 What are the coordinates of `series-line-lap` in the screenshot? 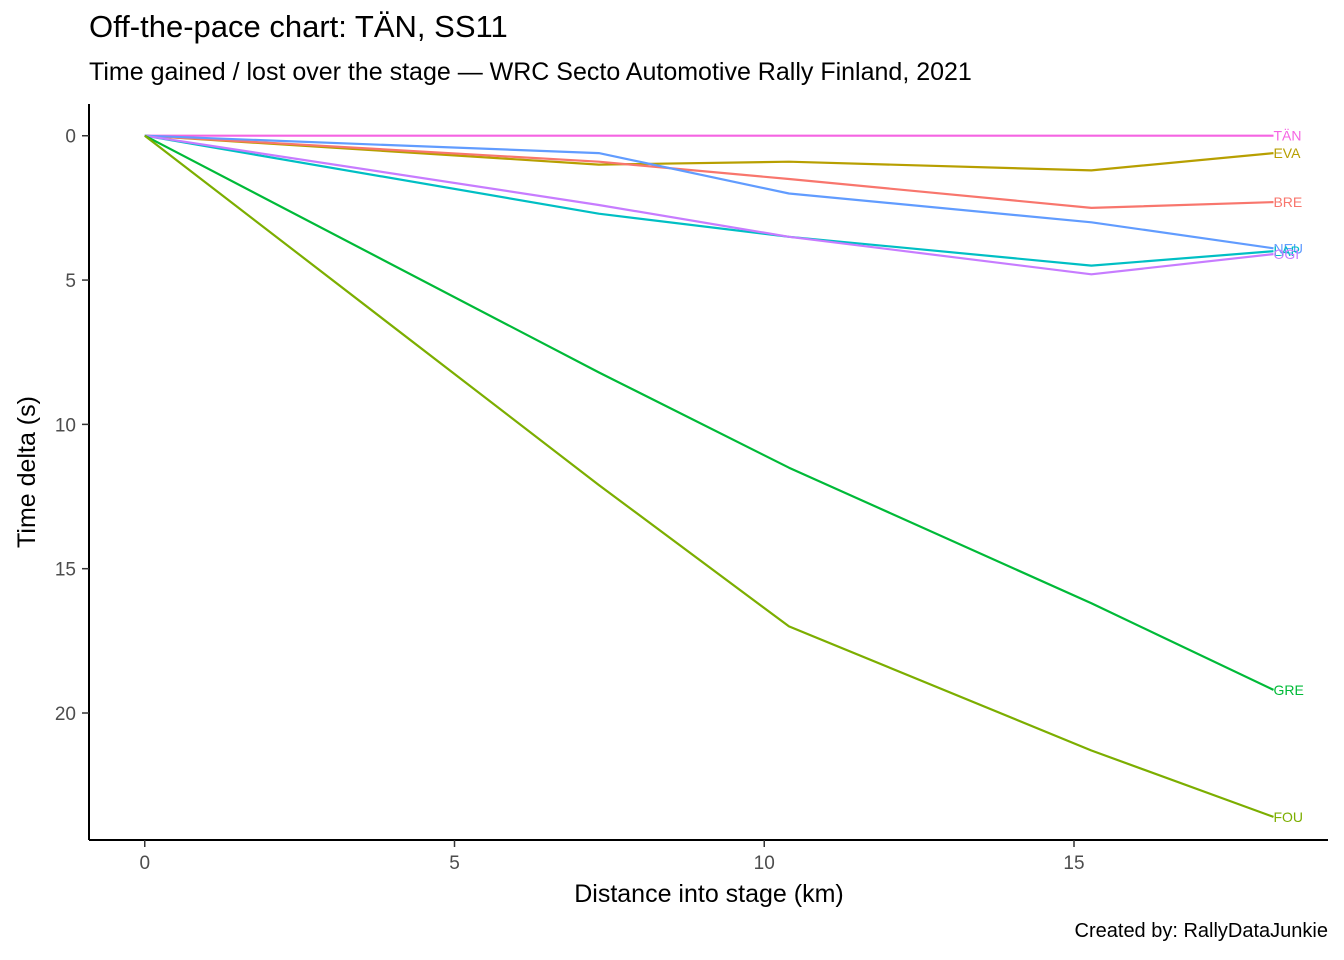 It's located at (709, 200).